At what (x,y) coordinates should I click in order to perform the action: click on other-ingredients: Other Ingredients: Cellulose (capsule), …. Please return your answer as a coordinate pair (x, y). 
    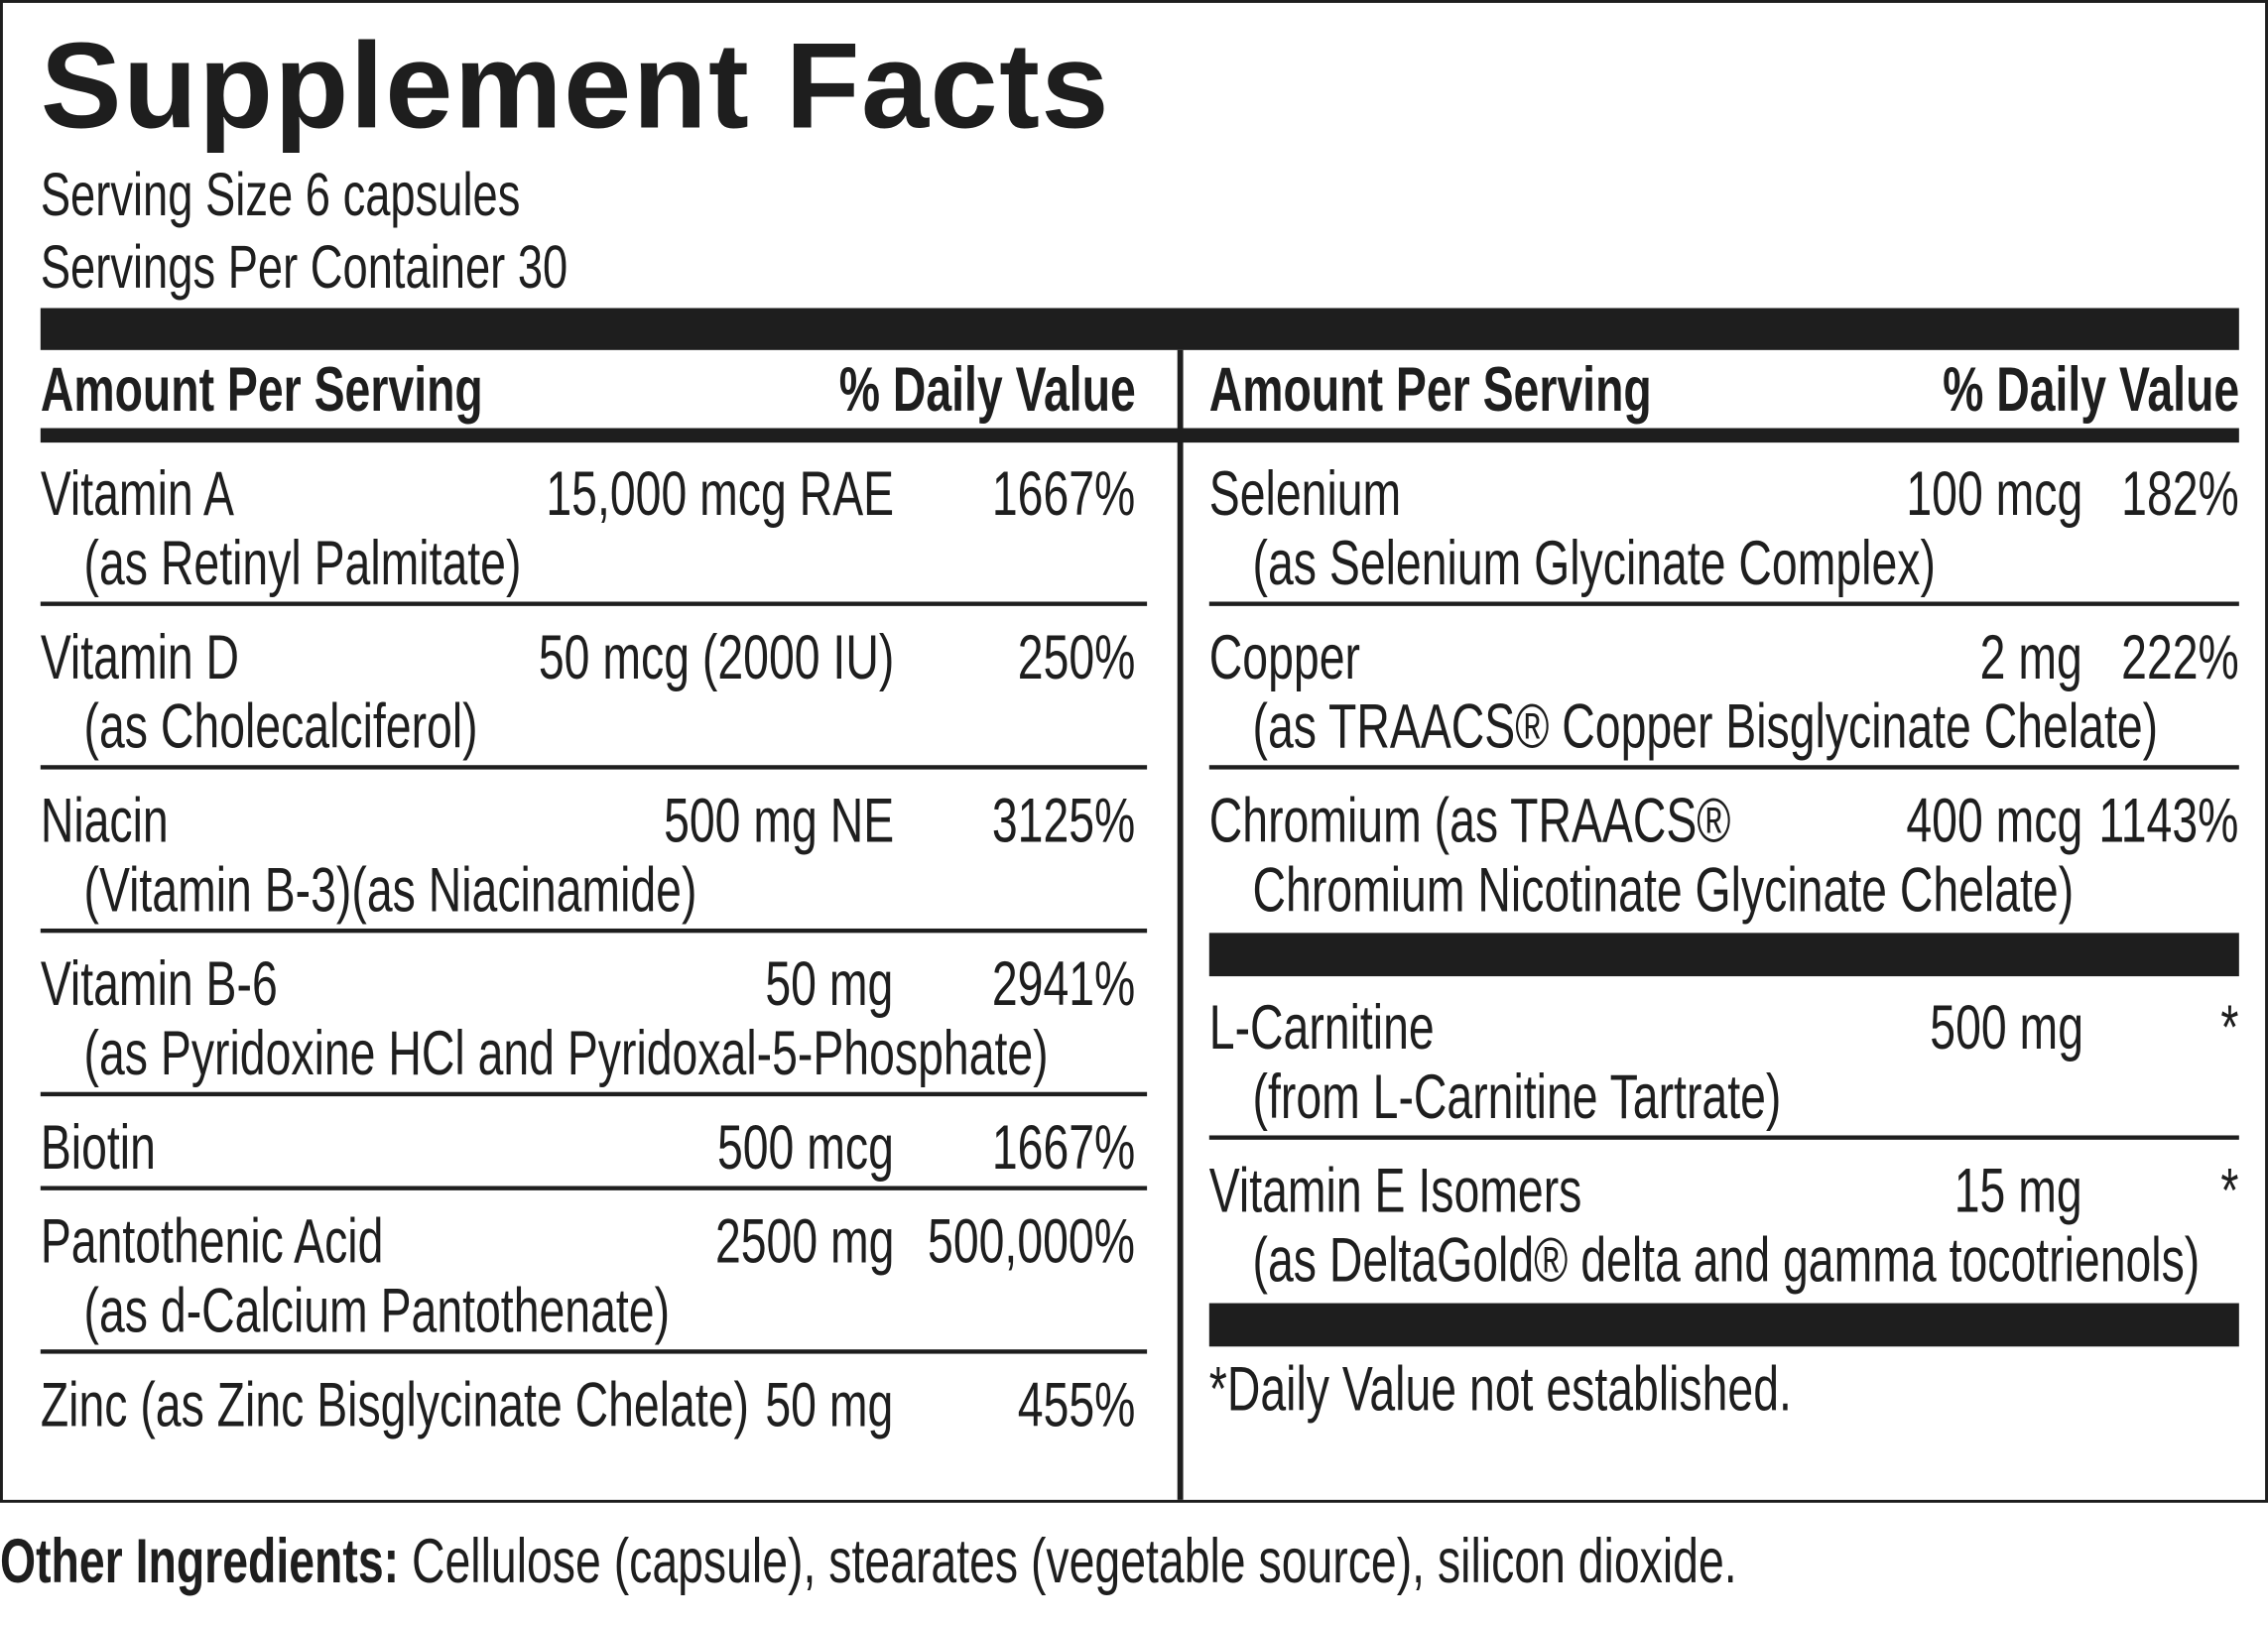
    Looking at the image, I should click on (868, 1563).